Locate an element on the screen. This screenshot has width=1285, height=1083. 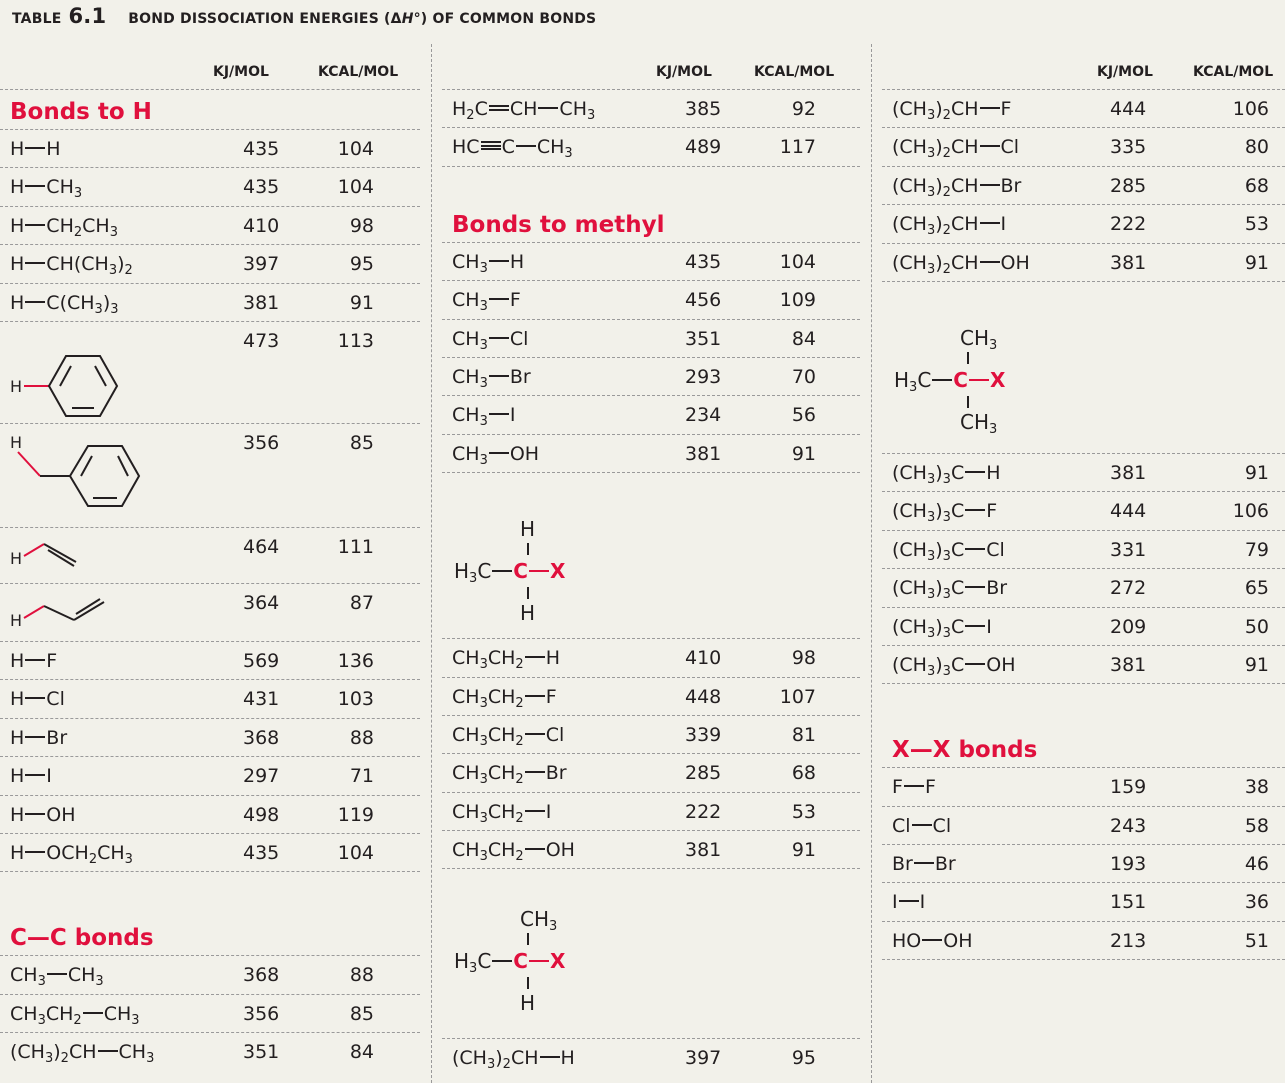
table-row: CH3 I 234 56 is located at coordinates (651, 415).